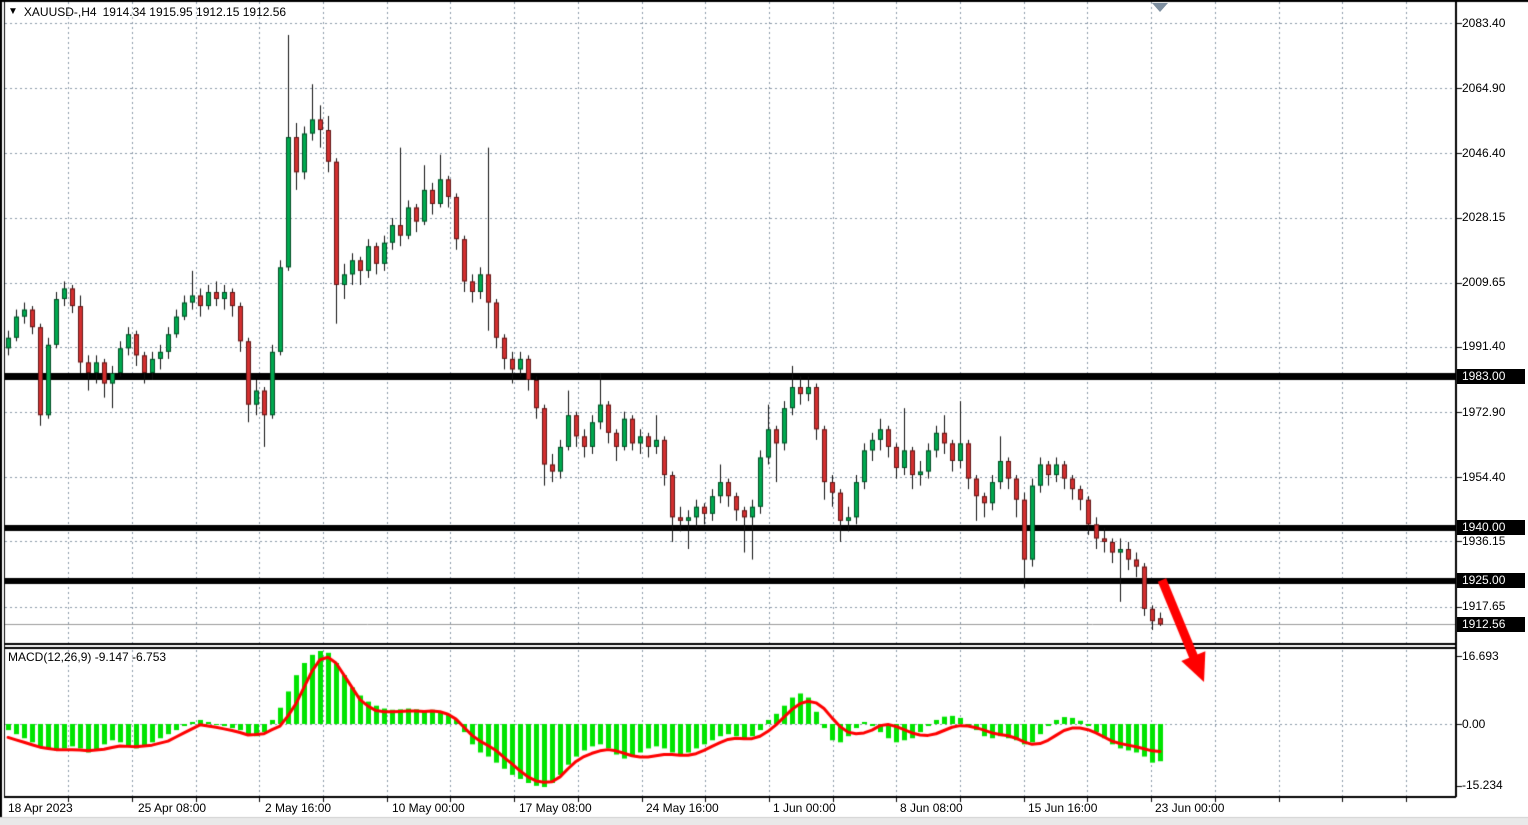 The height and width of the screenshot is (825, 1528). Describe the element at coordinates (682, 808) in the screenshot. I see `time-axis-label: 24 May 16:00` at that location.